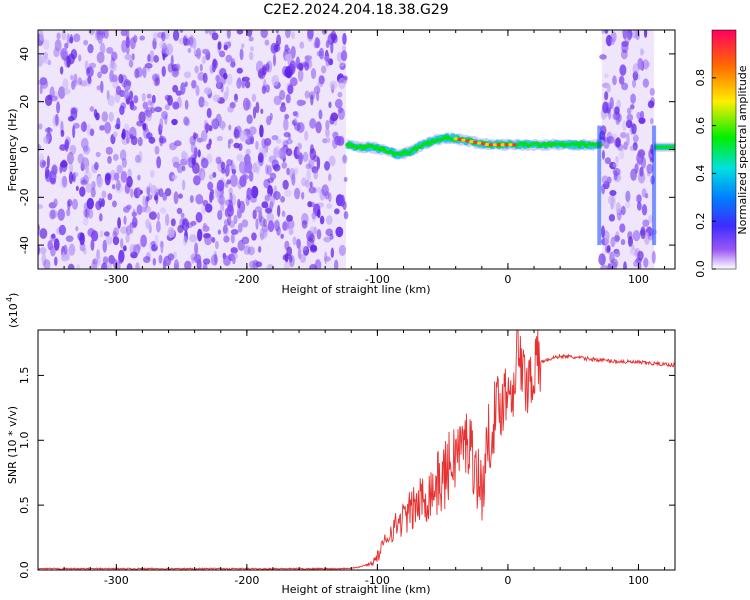  Describe the element at coordinates (467, 141) in the screenshot. I see `signal-peak` at that location.